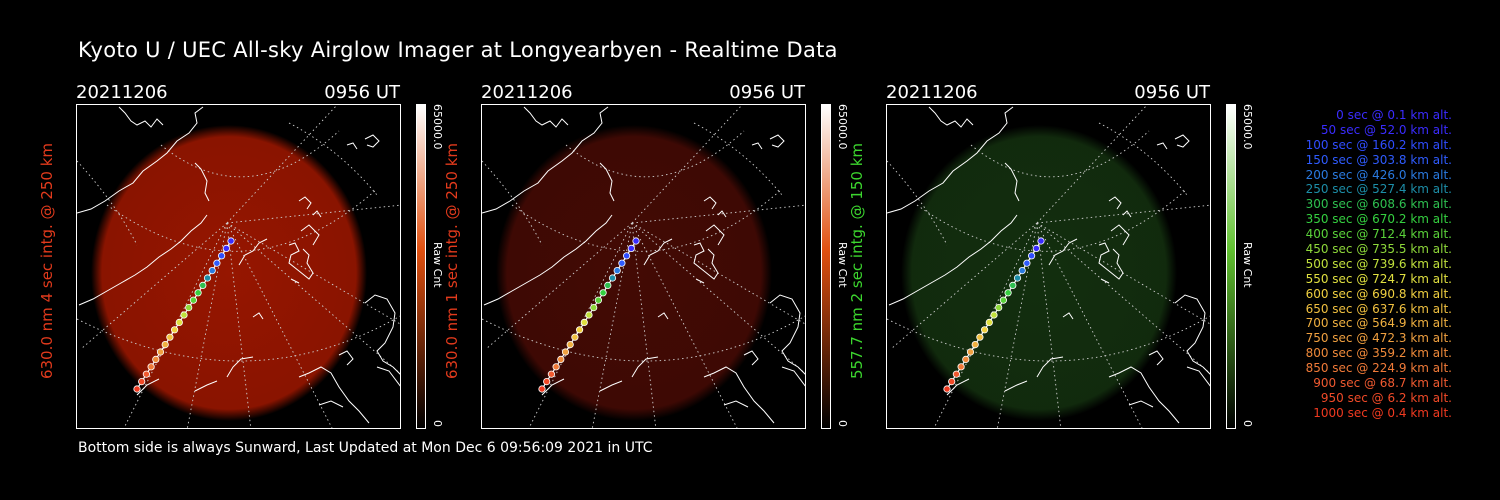 The image size is (1500, 500). What do you see at coordinates (1378, 189) in the screenshot?
I see `legend-item: 250 sec @ 527.4 km alt.` at bounding box center [1378, 189].